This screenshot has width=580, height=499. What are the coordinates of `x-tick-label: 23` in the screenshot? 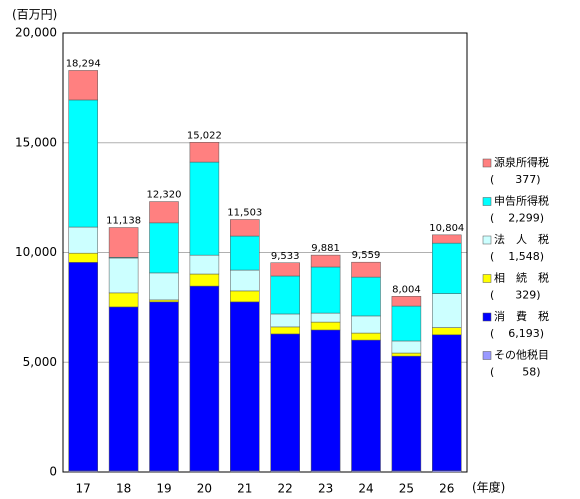 It's located at (325, 489).